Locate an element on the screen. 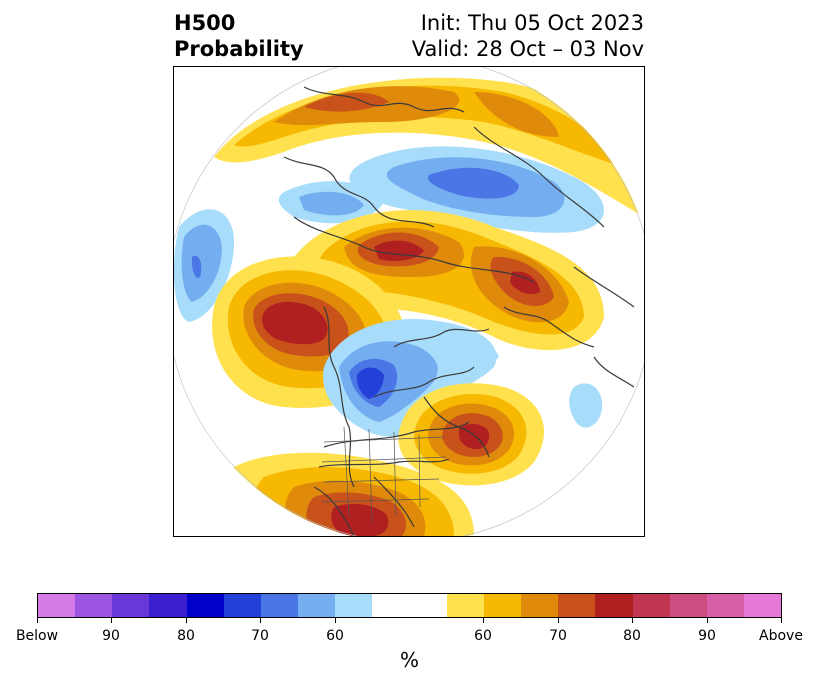 The height and width of the screenshot is (686, 819). anomaly-central-siberia is located at coordinates (445, 280).